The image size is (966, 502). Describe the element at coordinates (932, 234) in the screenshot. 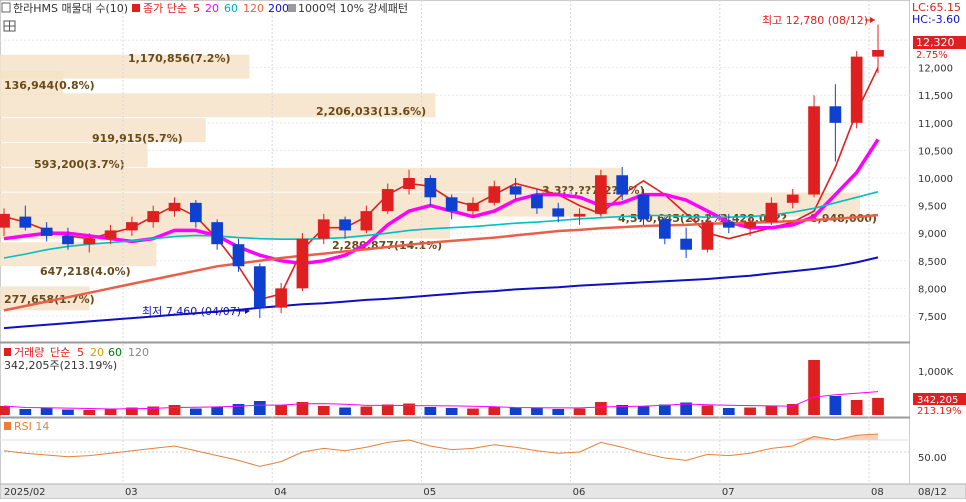

I see `price-tick-label: 9,000` at that location.